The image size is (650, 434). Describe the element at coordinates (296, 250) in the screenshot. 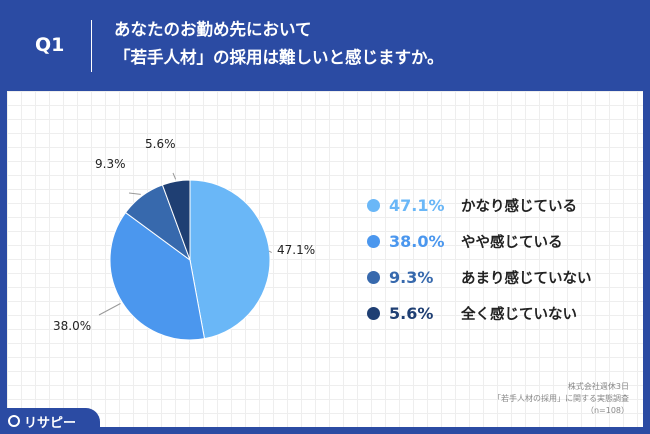

I see `slice-data-label: 47.1%` at that location.